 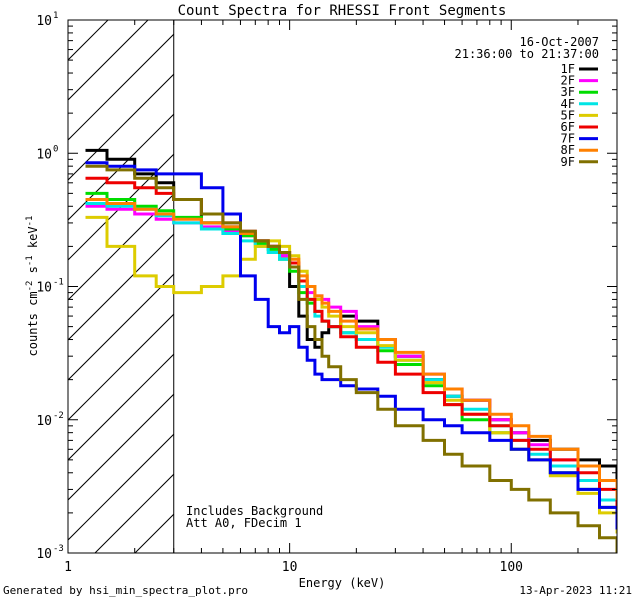 I want to click on y-axis-label: counts cm-2 s-1 keV-1, so click(x=32, y=286).